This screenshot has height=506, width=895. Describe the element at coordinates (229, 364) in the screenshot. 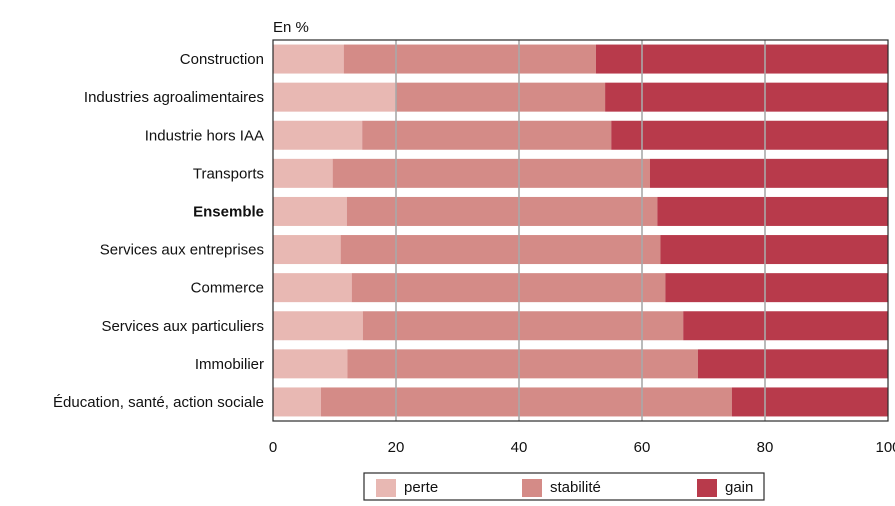

I see `category-label: Immobilier` at that location.